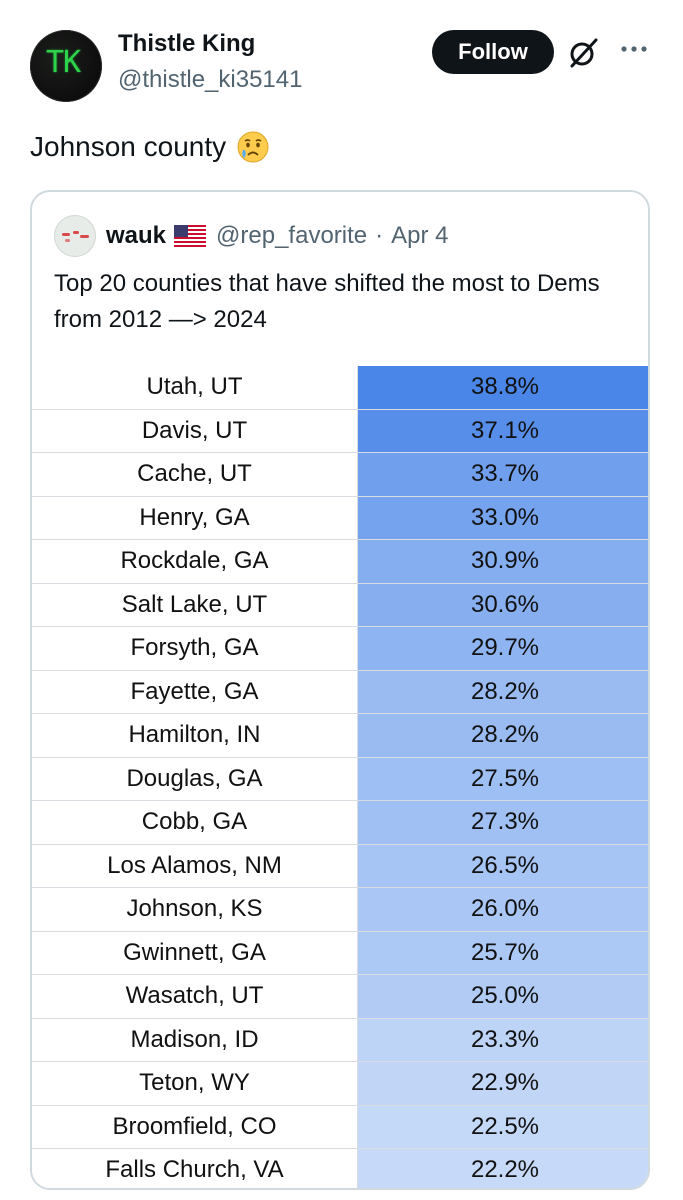 The height and width of the screenshot is (1200, 683). I want to click on table-row: Broomfield, CO 22.5%, so click(340, 1127).